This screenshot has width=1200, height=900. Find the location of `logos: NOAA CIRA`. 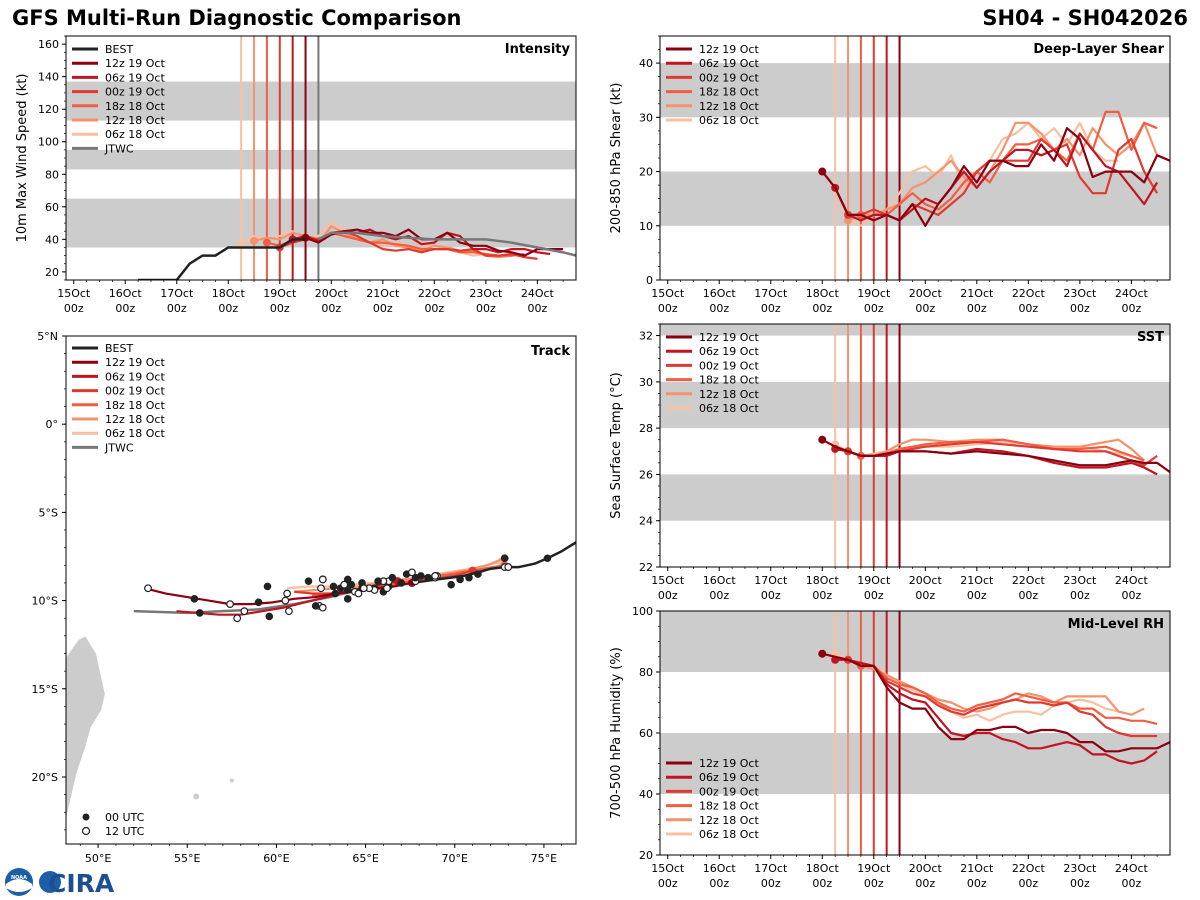

logos: NOAA CIRA is located at coordinates (60, 883).